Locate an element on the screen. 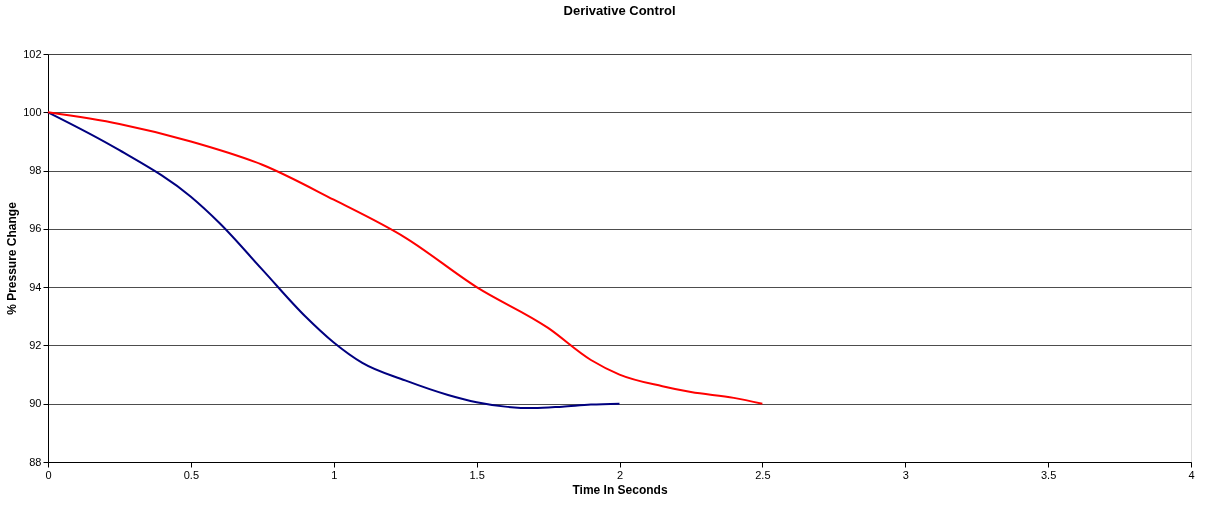 The image size is (1208, 508). y-tick-label: 94 is located at coordinates (35, 286).